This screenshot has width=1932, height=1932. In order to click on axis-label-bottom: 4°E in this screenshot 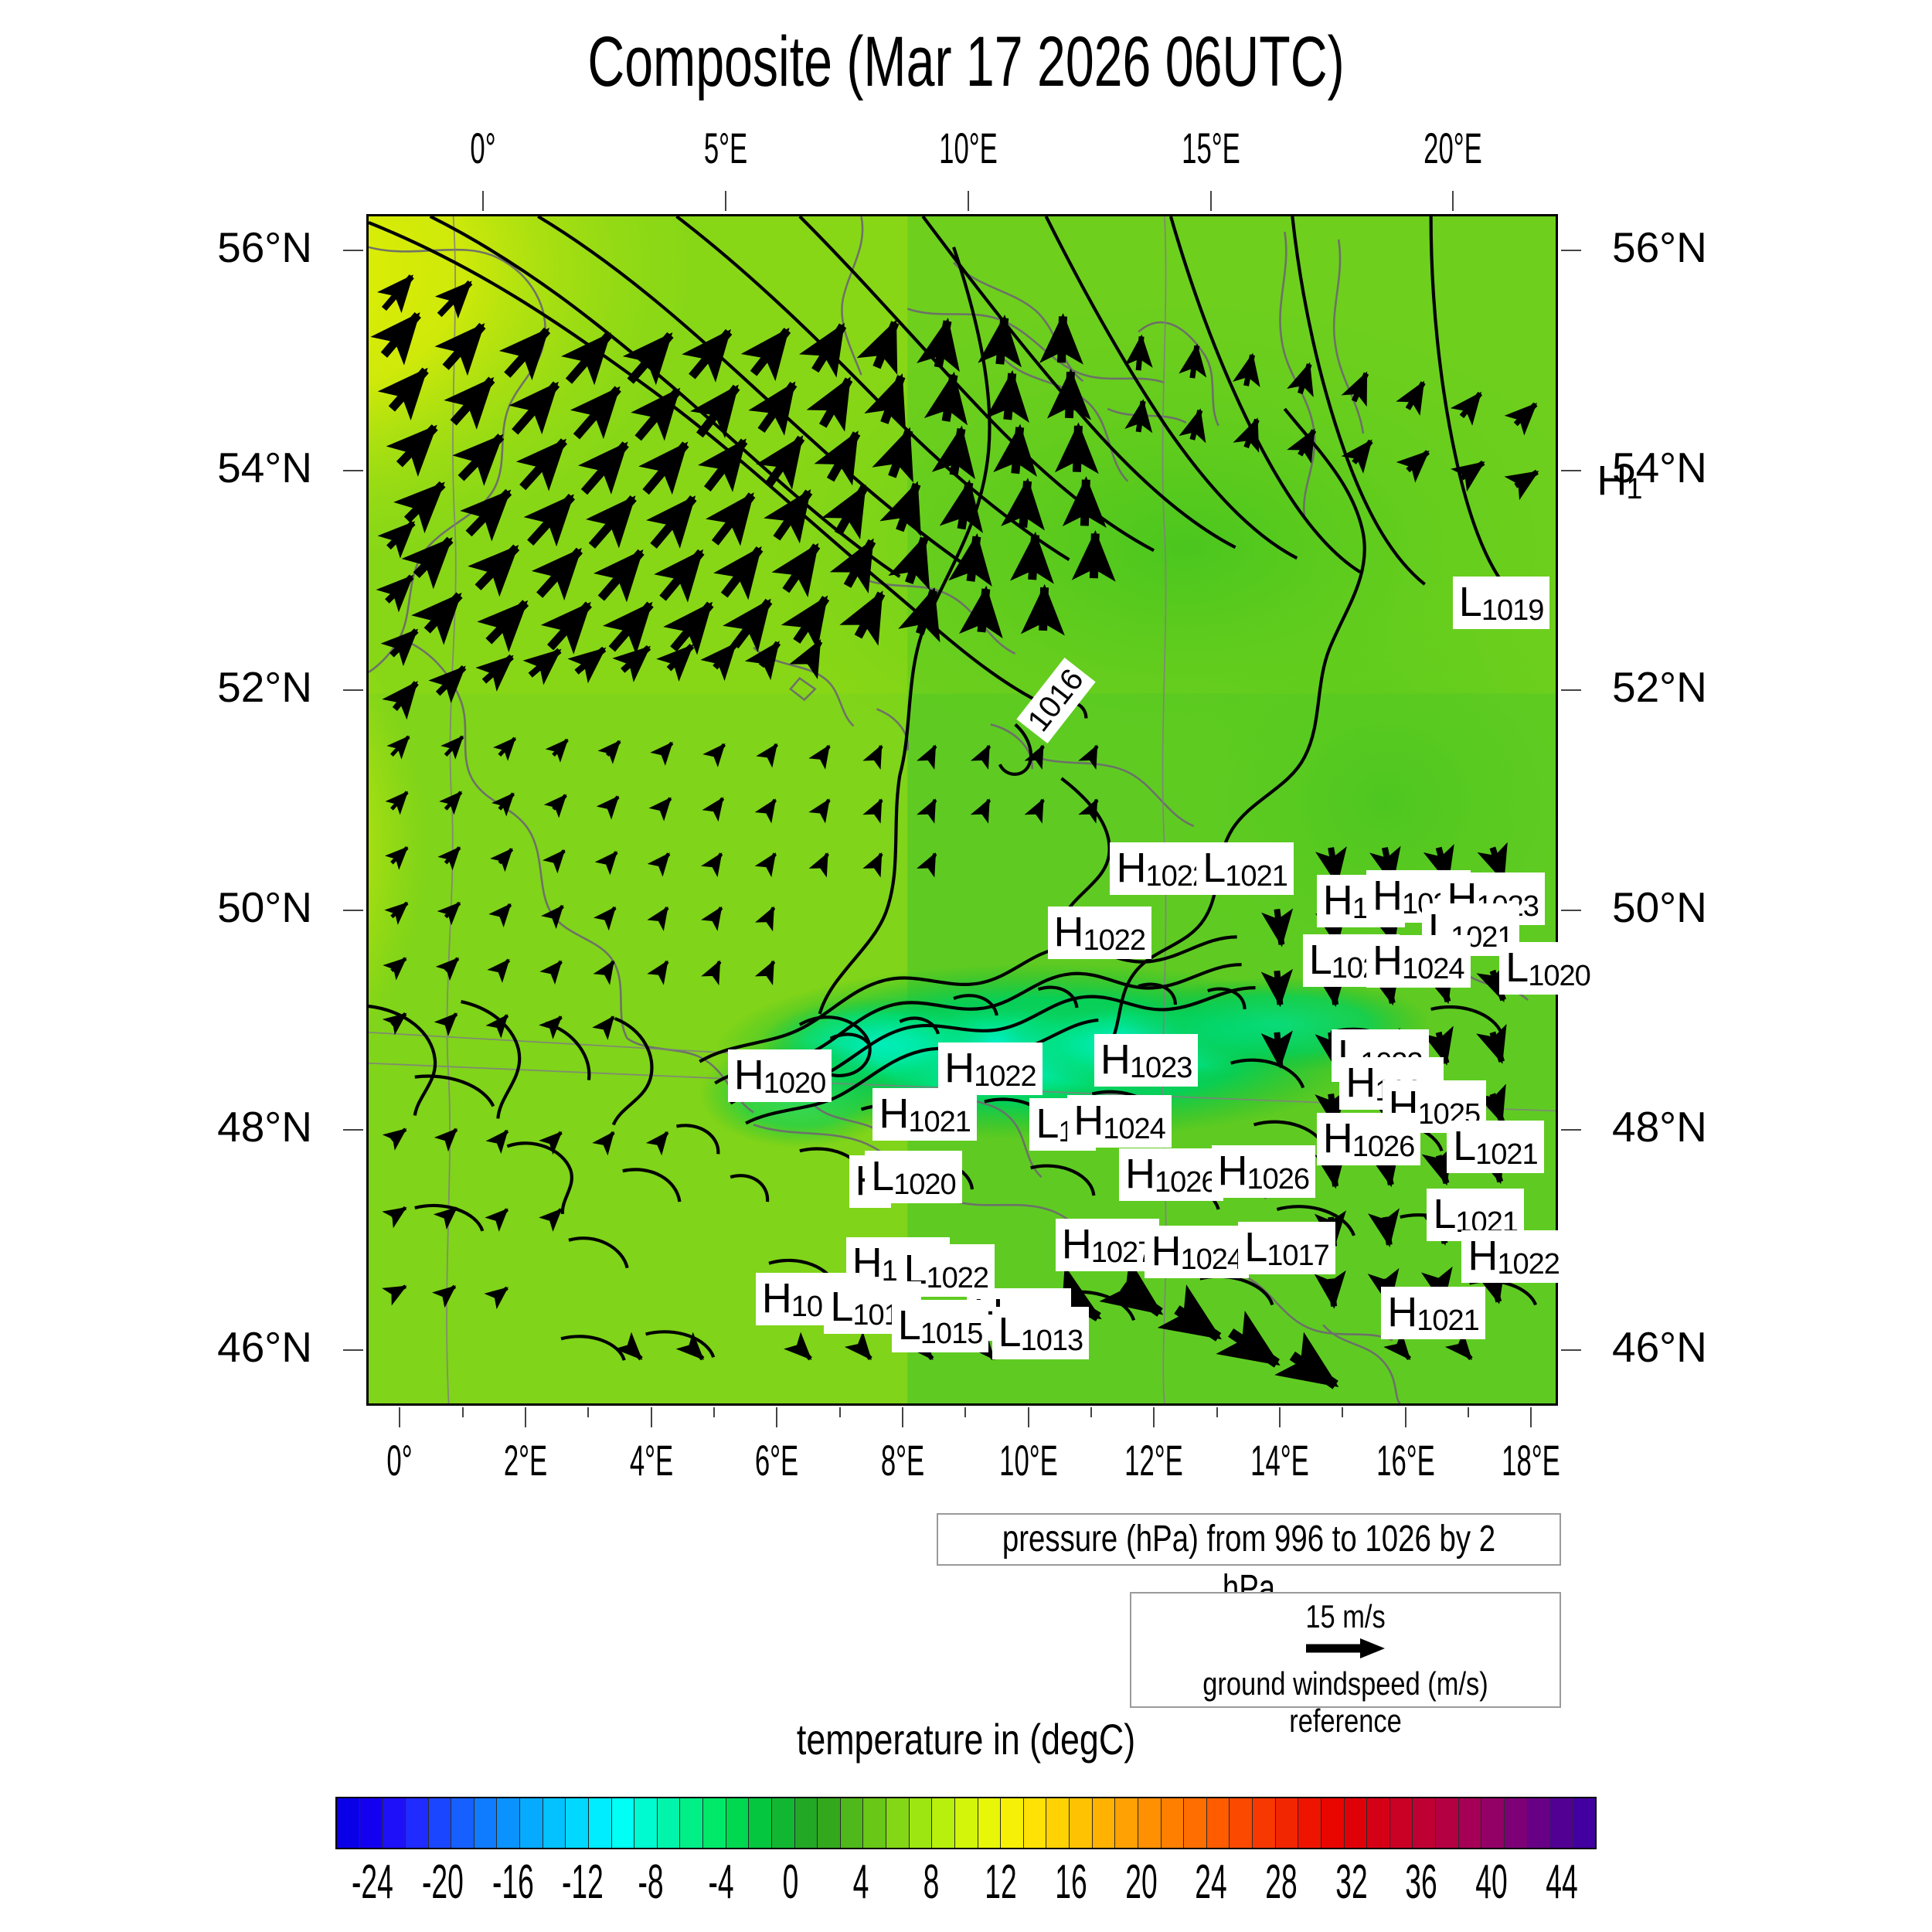, I will do `click(651, 1461)`.